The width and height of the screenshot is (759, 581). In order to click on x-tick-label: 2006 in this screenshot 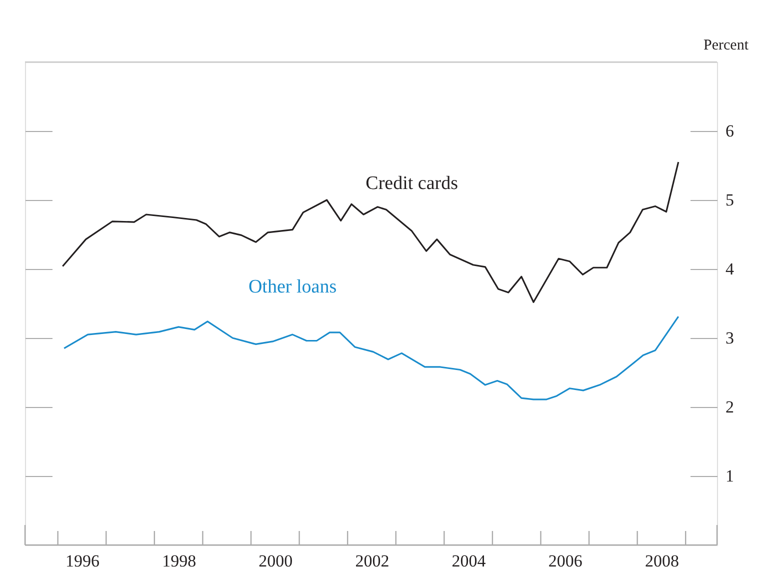, I will do `click(565, 561)`.